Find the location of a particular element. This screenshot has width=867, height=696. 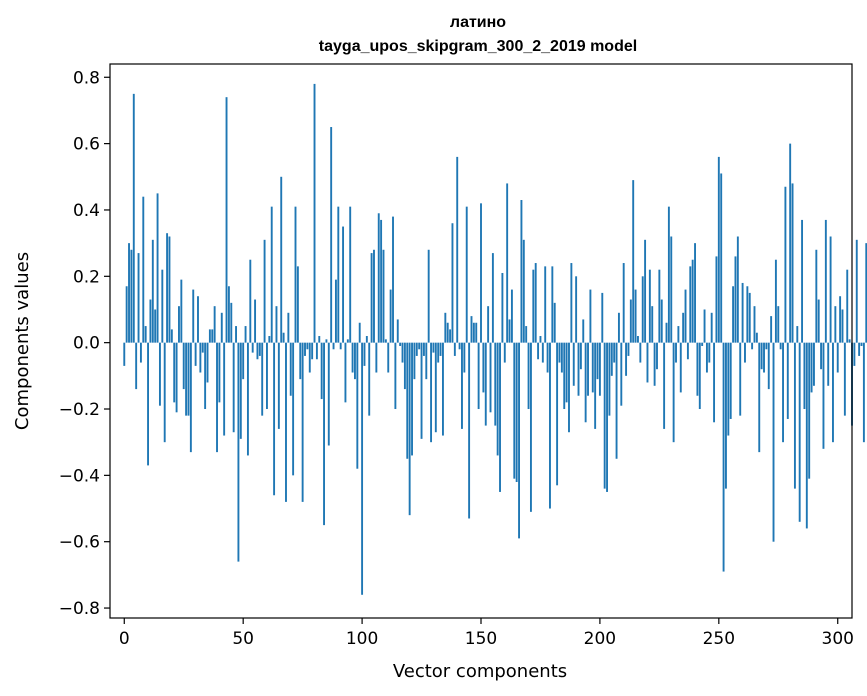

x-tick-label: 250 is located at coordinates (719, 639).